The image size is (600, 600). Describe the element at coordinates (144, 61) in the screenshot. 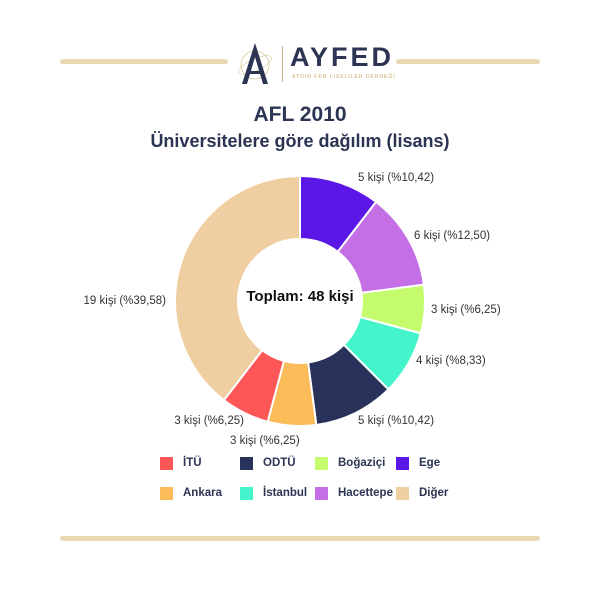

I see `top-divider` at that location.